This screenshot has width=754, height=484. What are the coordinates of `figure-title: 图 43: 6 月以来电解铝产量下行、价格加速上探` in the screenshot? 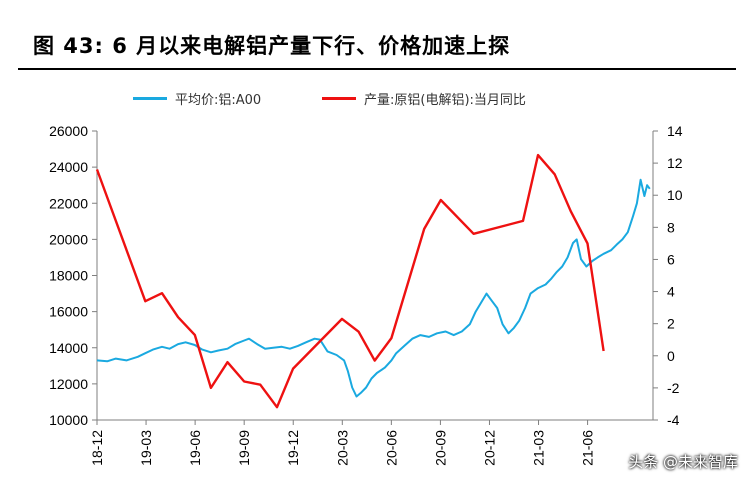 It's located at (272, 46).